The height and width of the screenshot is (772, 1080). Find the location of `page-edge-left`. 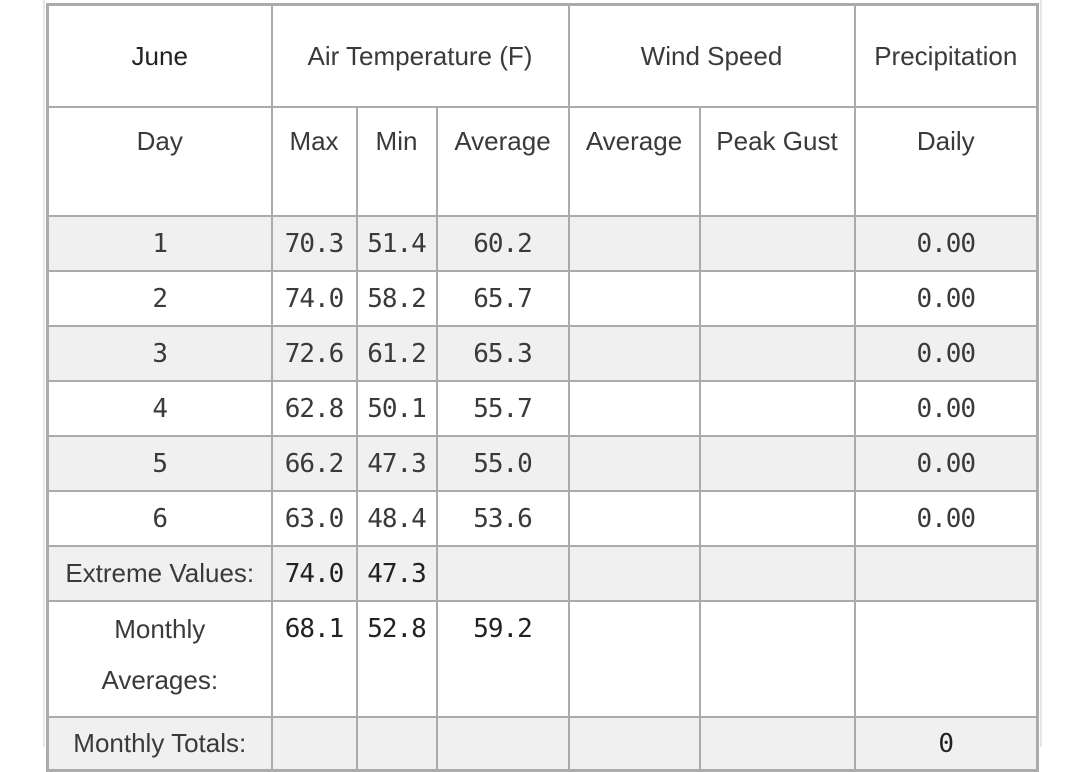

page-edge-left is located at coordinates (44, 373).